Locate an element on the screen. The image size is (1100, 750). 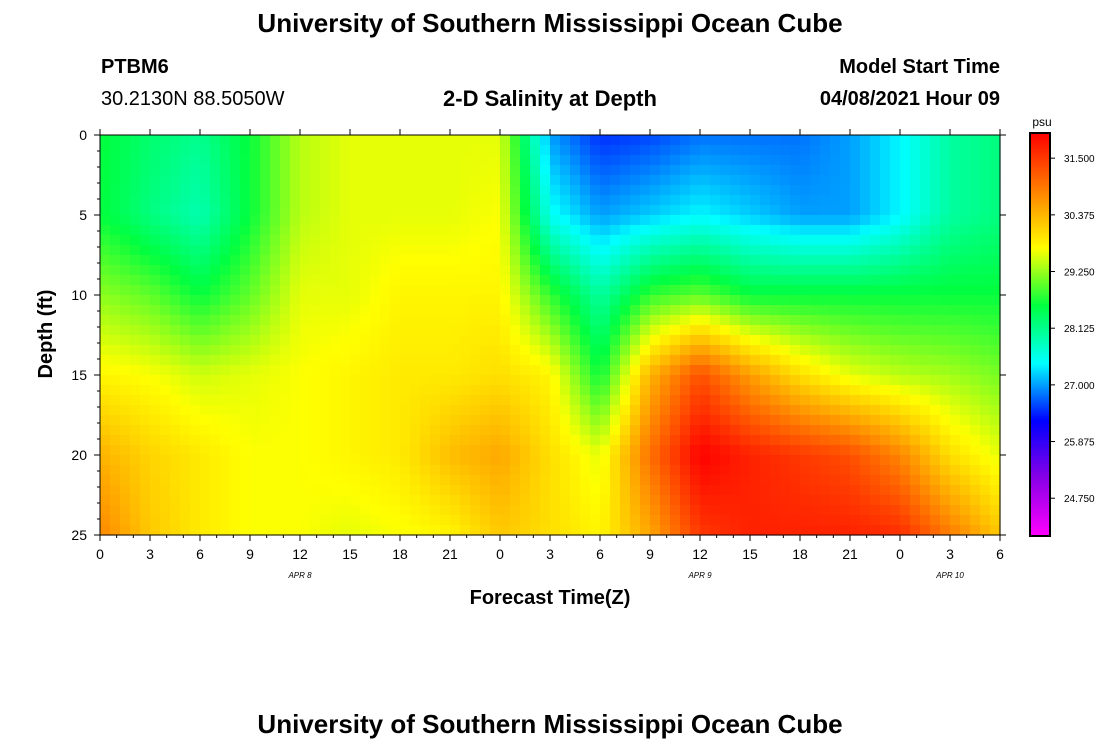
colorbar-tick-label: 24.750 is located at coordinates (1079, 499).